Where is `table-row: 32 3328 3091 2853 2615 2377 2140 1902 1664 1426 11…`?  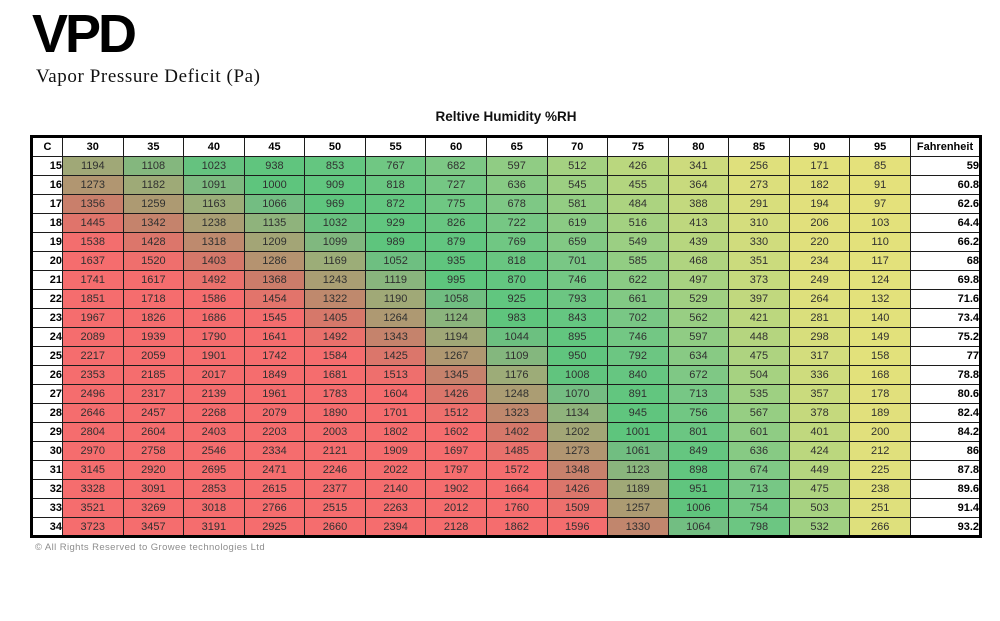 table-row: 32 3328 3091 2853 2615 2377 2140 1902 1664 1426 11… is located at coordinates (506, 489).